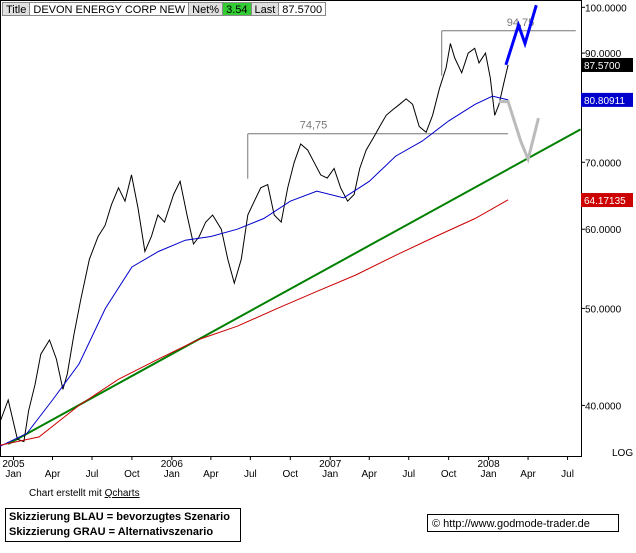 This screenshot has width=636, height=553. What do you see at coordinates (528, 474) in the screenshot?
I see `x-month-label-13: Apr` at bounding box center [528, 474].